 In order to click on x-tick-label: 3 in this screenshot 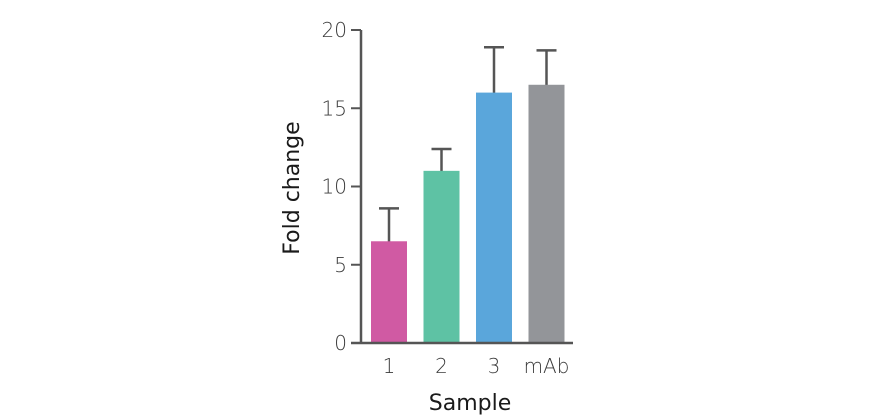, I will do `click(494, 366)`.